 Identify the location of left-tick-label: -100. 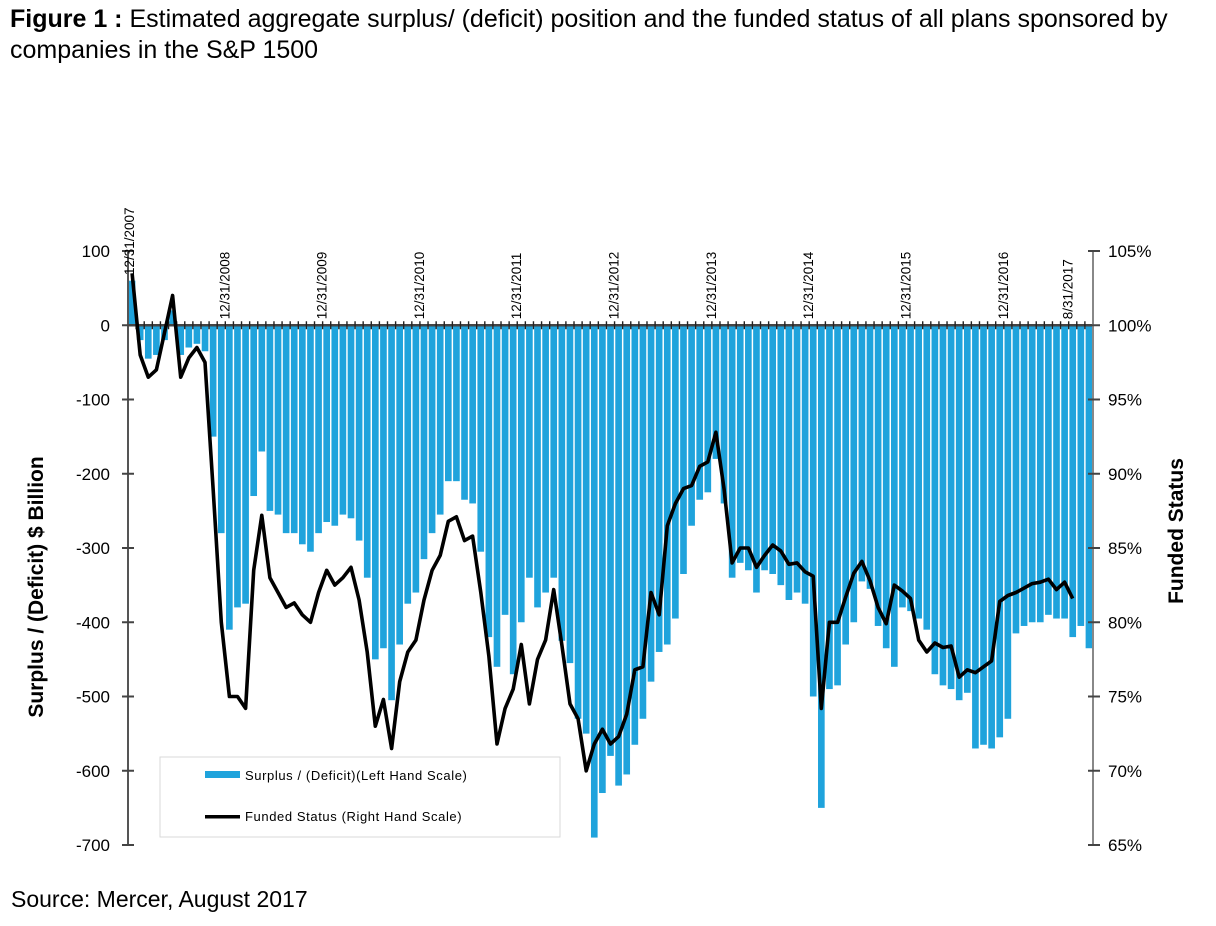
(93, 400).